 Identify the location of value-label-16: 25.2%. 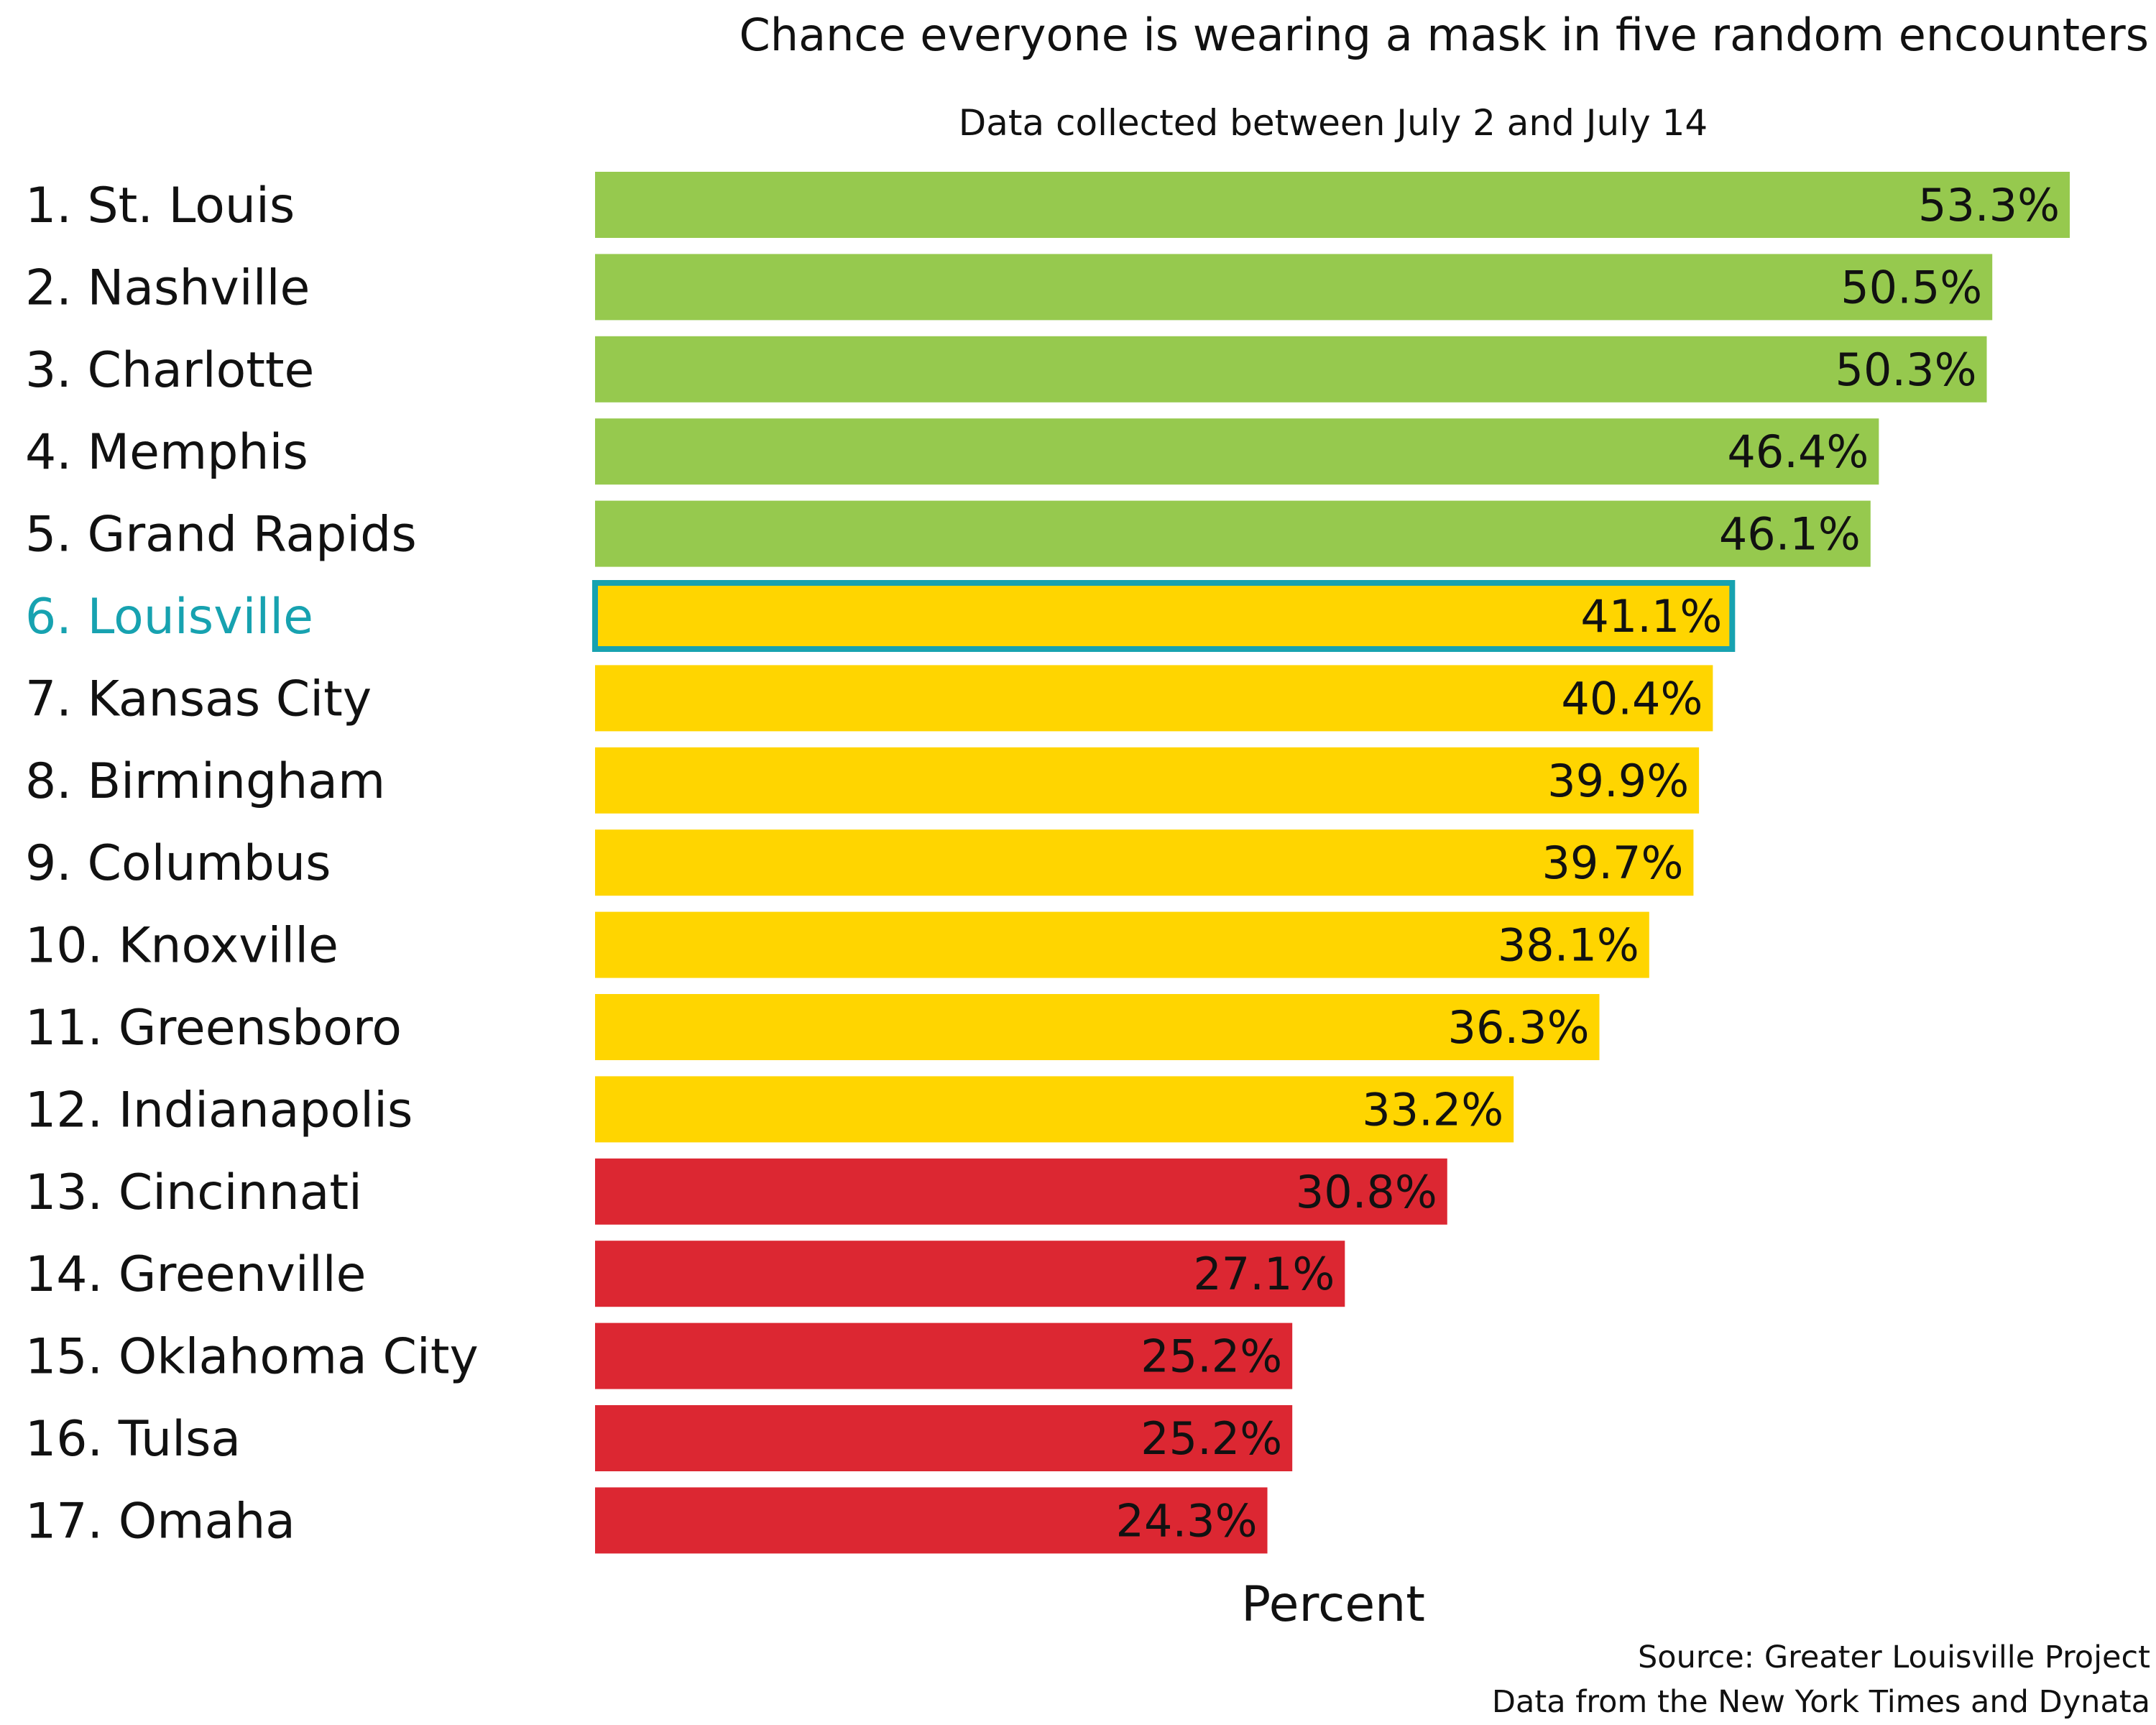
(1211, 1438).